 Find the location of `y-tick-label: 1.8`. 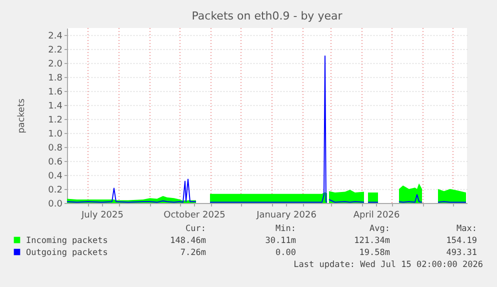

y-tick-label: 1.8 is located at coordinates (55, 79).